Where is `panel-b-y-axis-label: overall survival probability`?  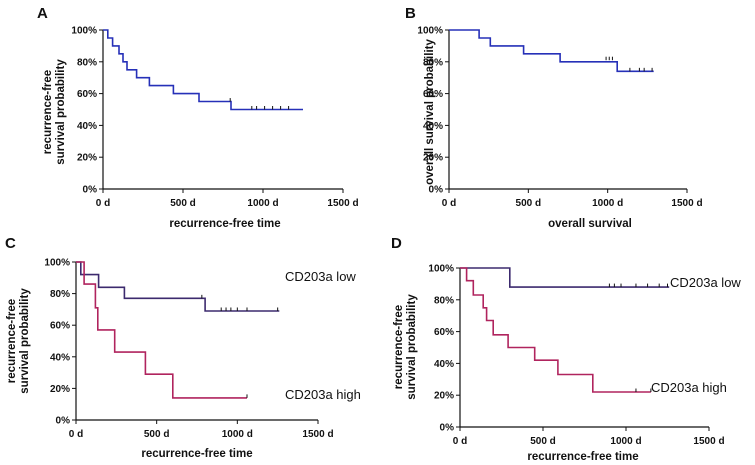 panel-b-y-axis-label: overall survival probability is located at coordinates (430, 112).